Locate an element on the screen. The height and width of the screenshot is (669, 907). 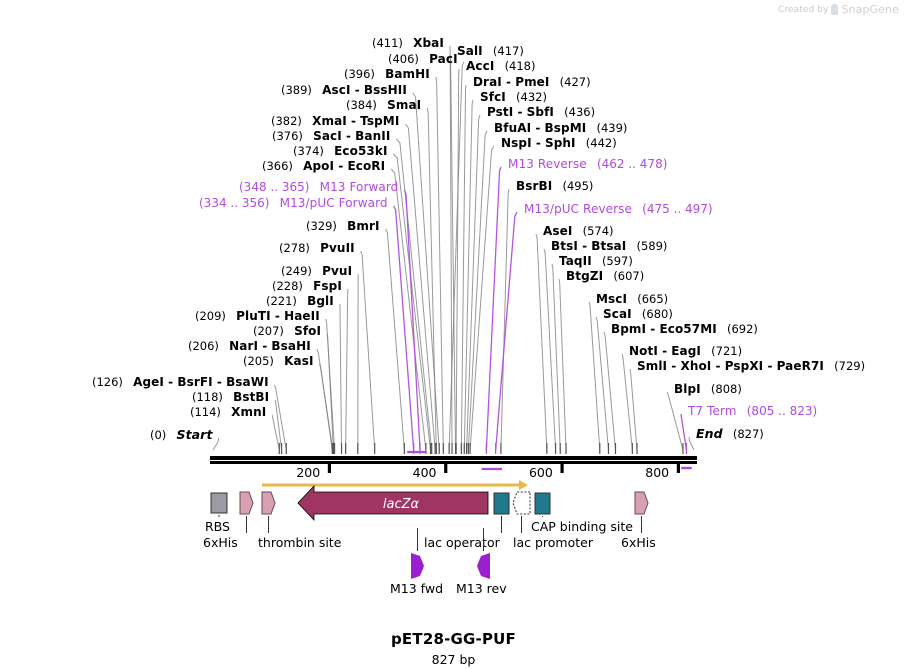
annotation-label-psti: PstI - SbfI (436) is located at coordinates (541, 111).